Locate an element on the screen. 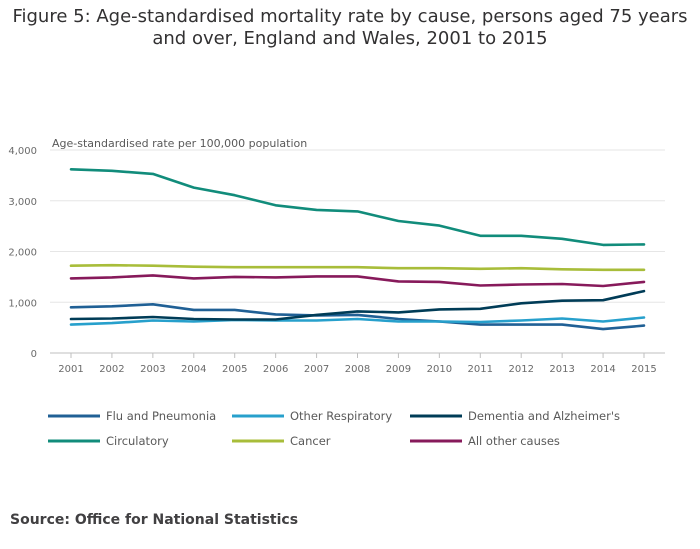 The height and width of the screenshot is (549, 700). x-tick-label: 2014 is located at coordinates (602, 369).